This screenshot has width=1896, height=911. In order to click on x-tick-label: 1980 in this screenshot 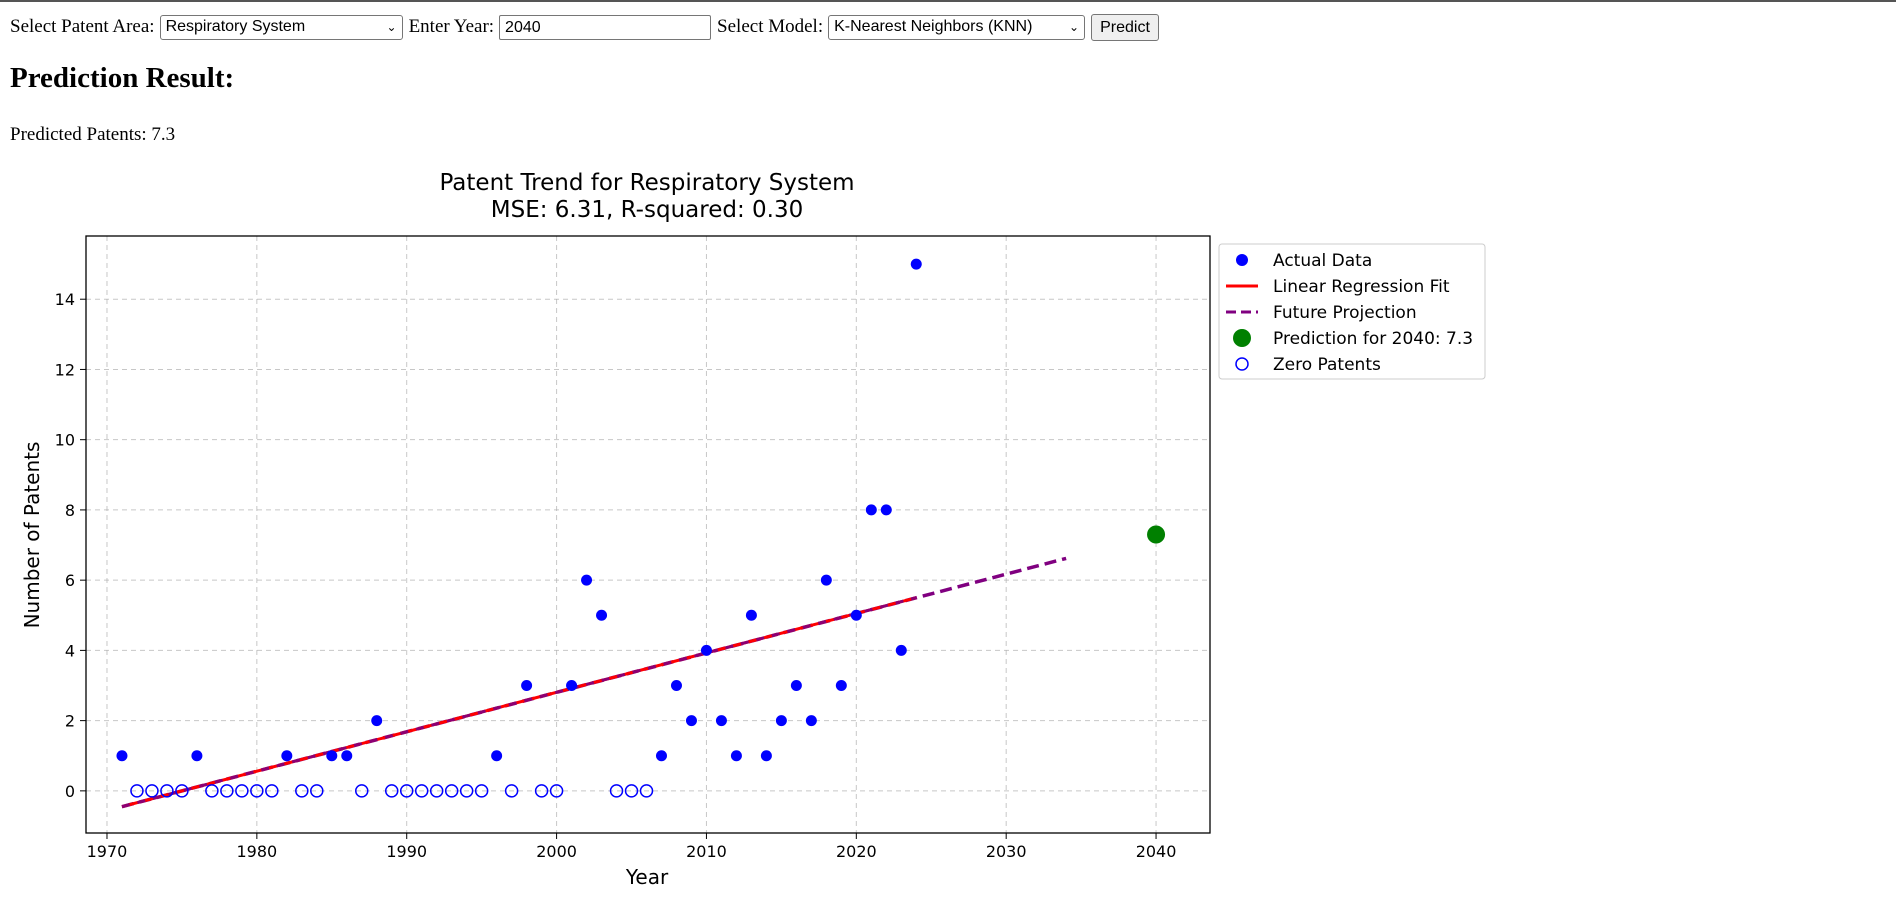, I will do `click(256, 851)`.